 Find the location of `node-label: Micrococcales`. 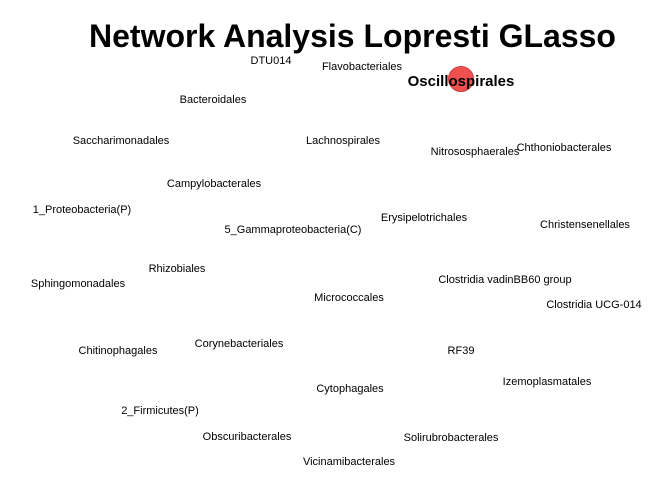

node-label: Micrococcales is located at coordinates (349, 298).